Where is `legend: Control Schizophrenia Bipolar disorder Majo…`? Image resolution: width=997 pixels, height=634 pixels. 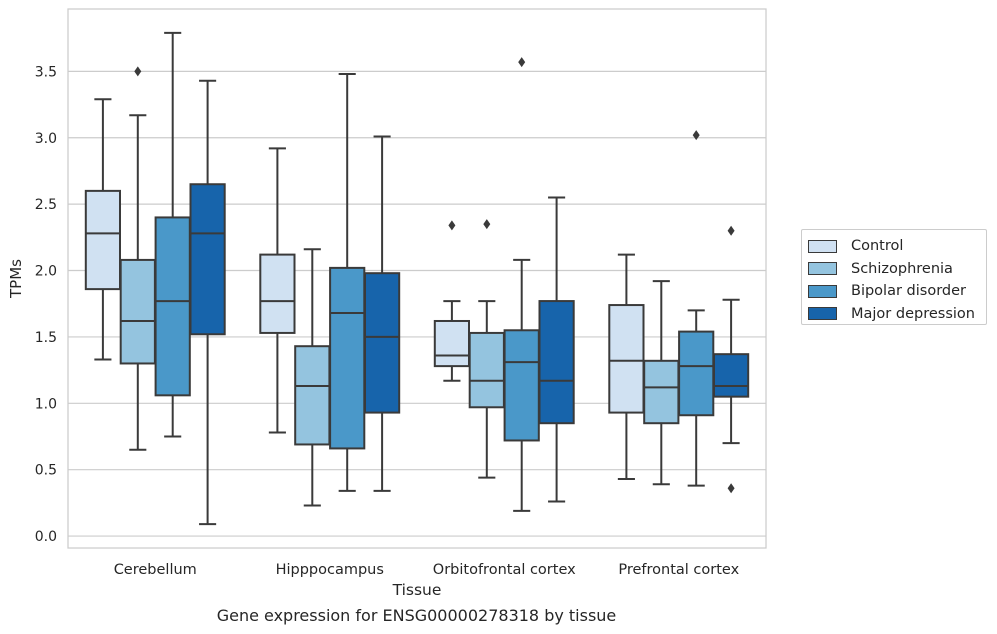
legend: Control Schizophrenia Bipolar disorder Majo… is located at coordinates (894, 277).